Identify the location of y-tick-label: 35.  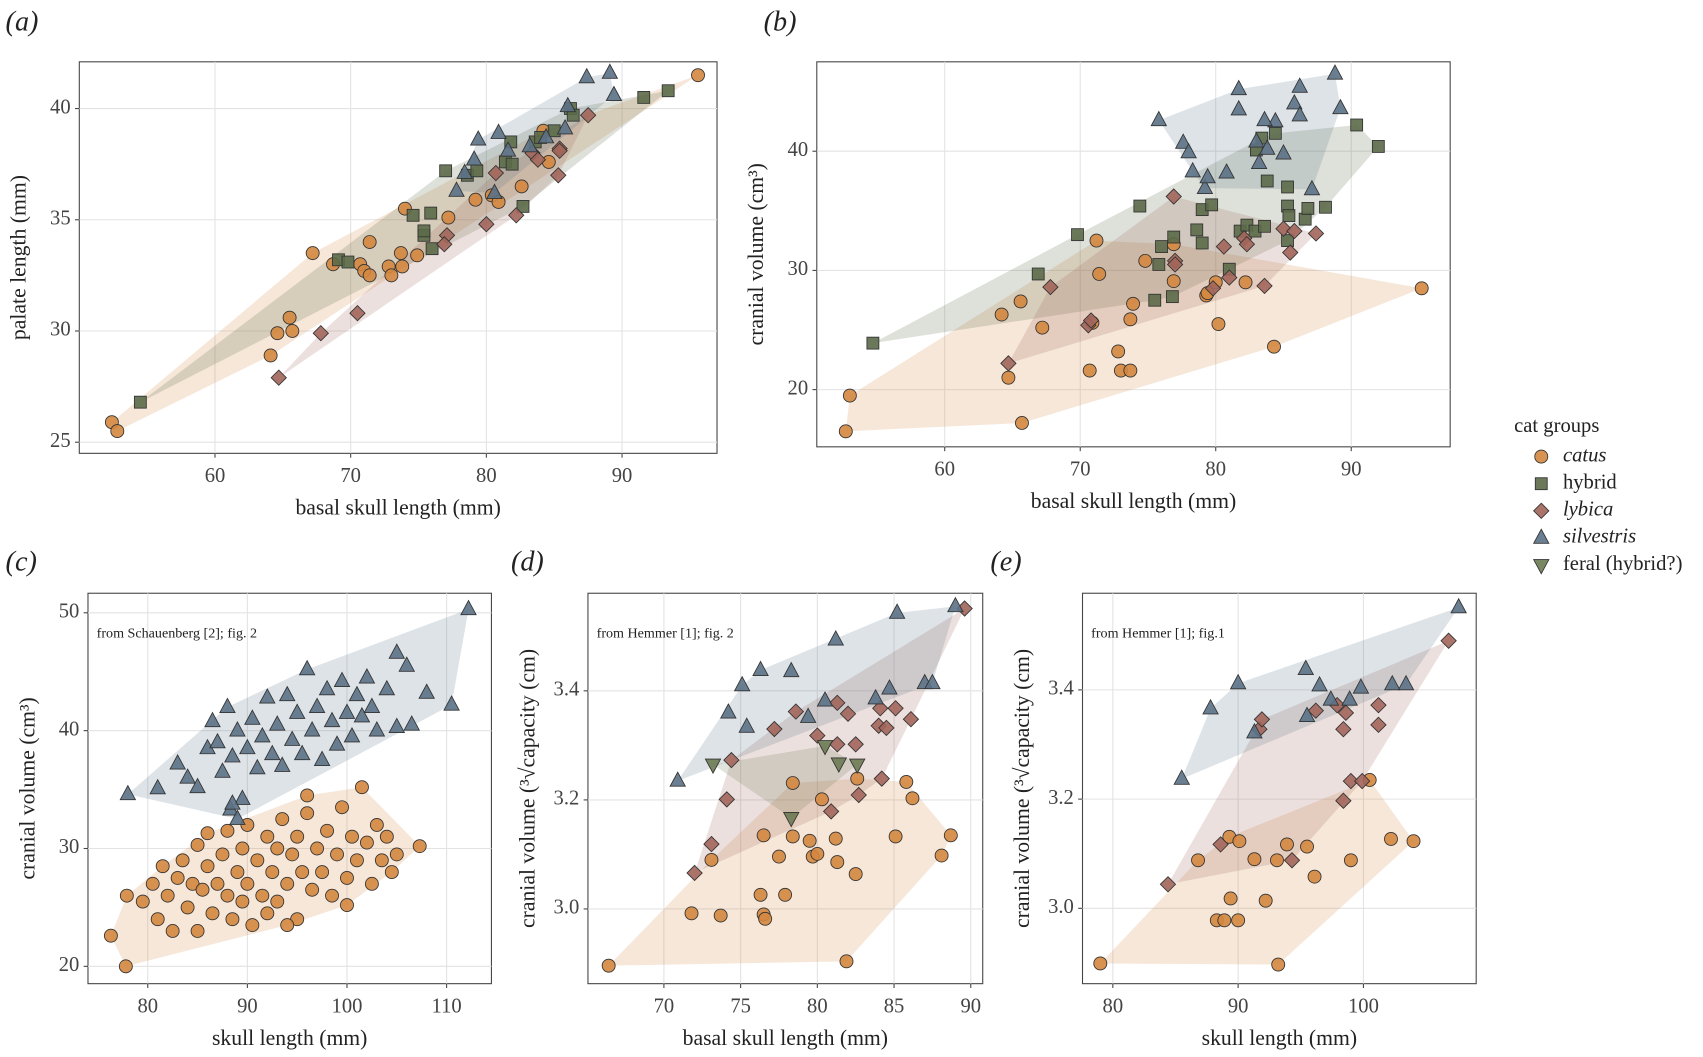
(60, 218).